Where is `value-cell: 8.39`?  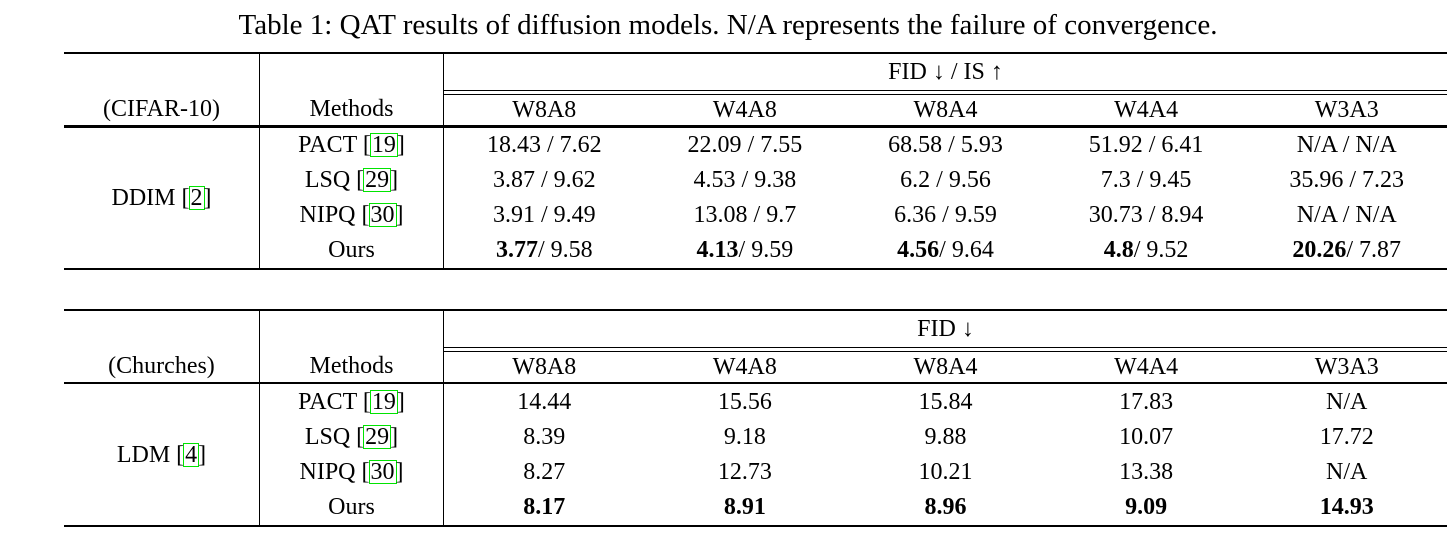 value-cell: 8.39 is located at coordinates (544, 436).